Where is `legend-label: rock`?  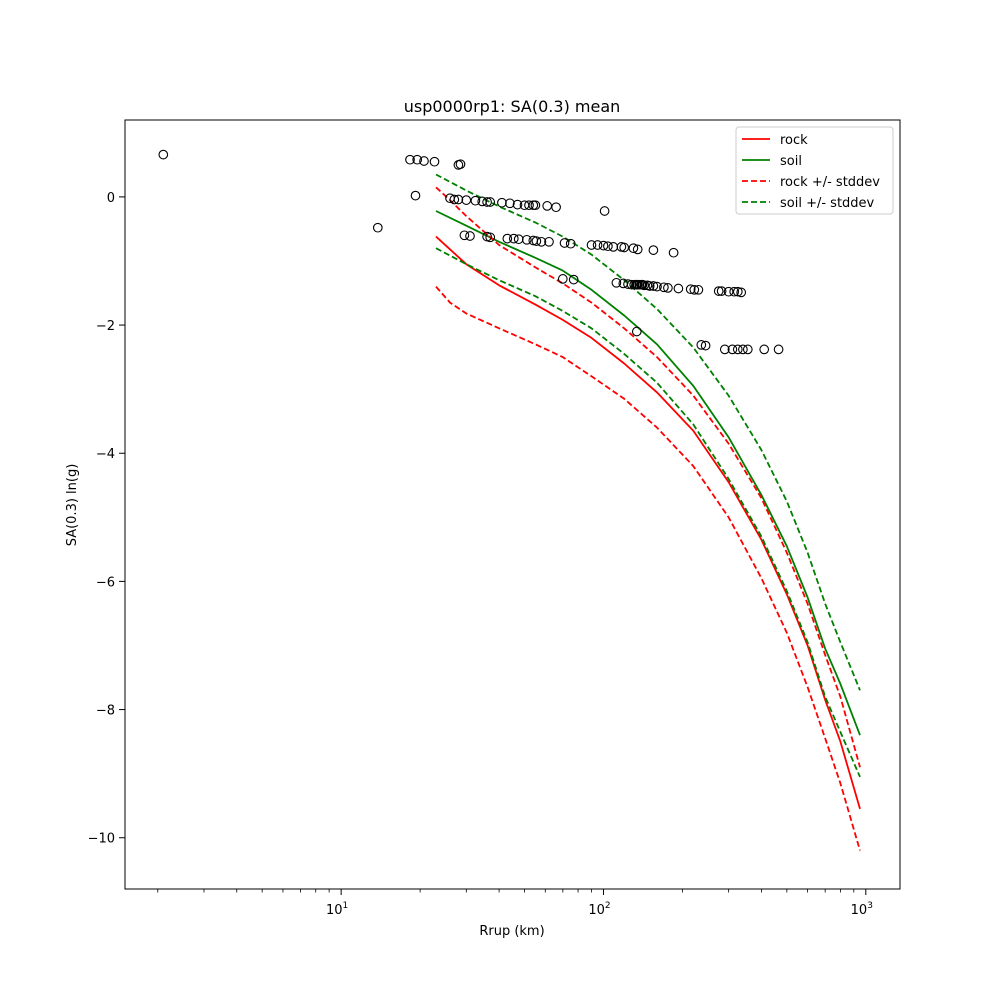 legend-label: rock is located at coordinates (794, 140).